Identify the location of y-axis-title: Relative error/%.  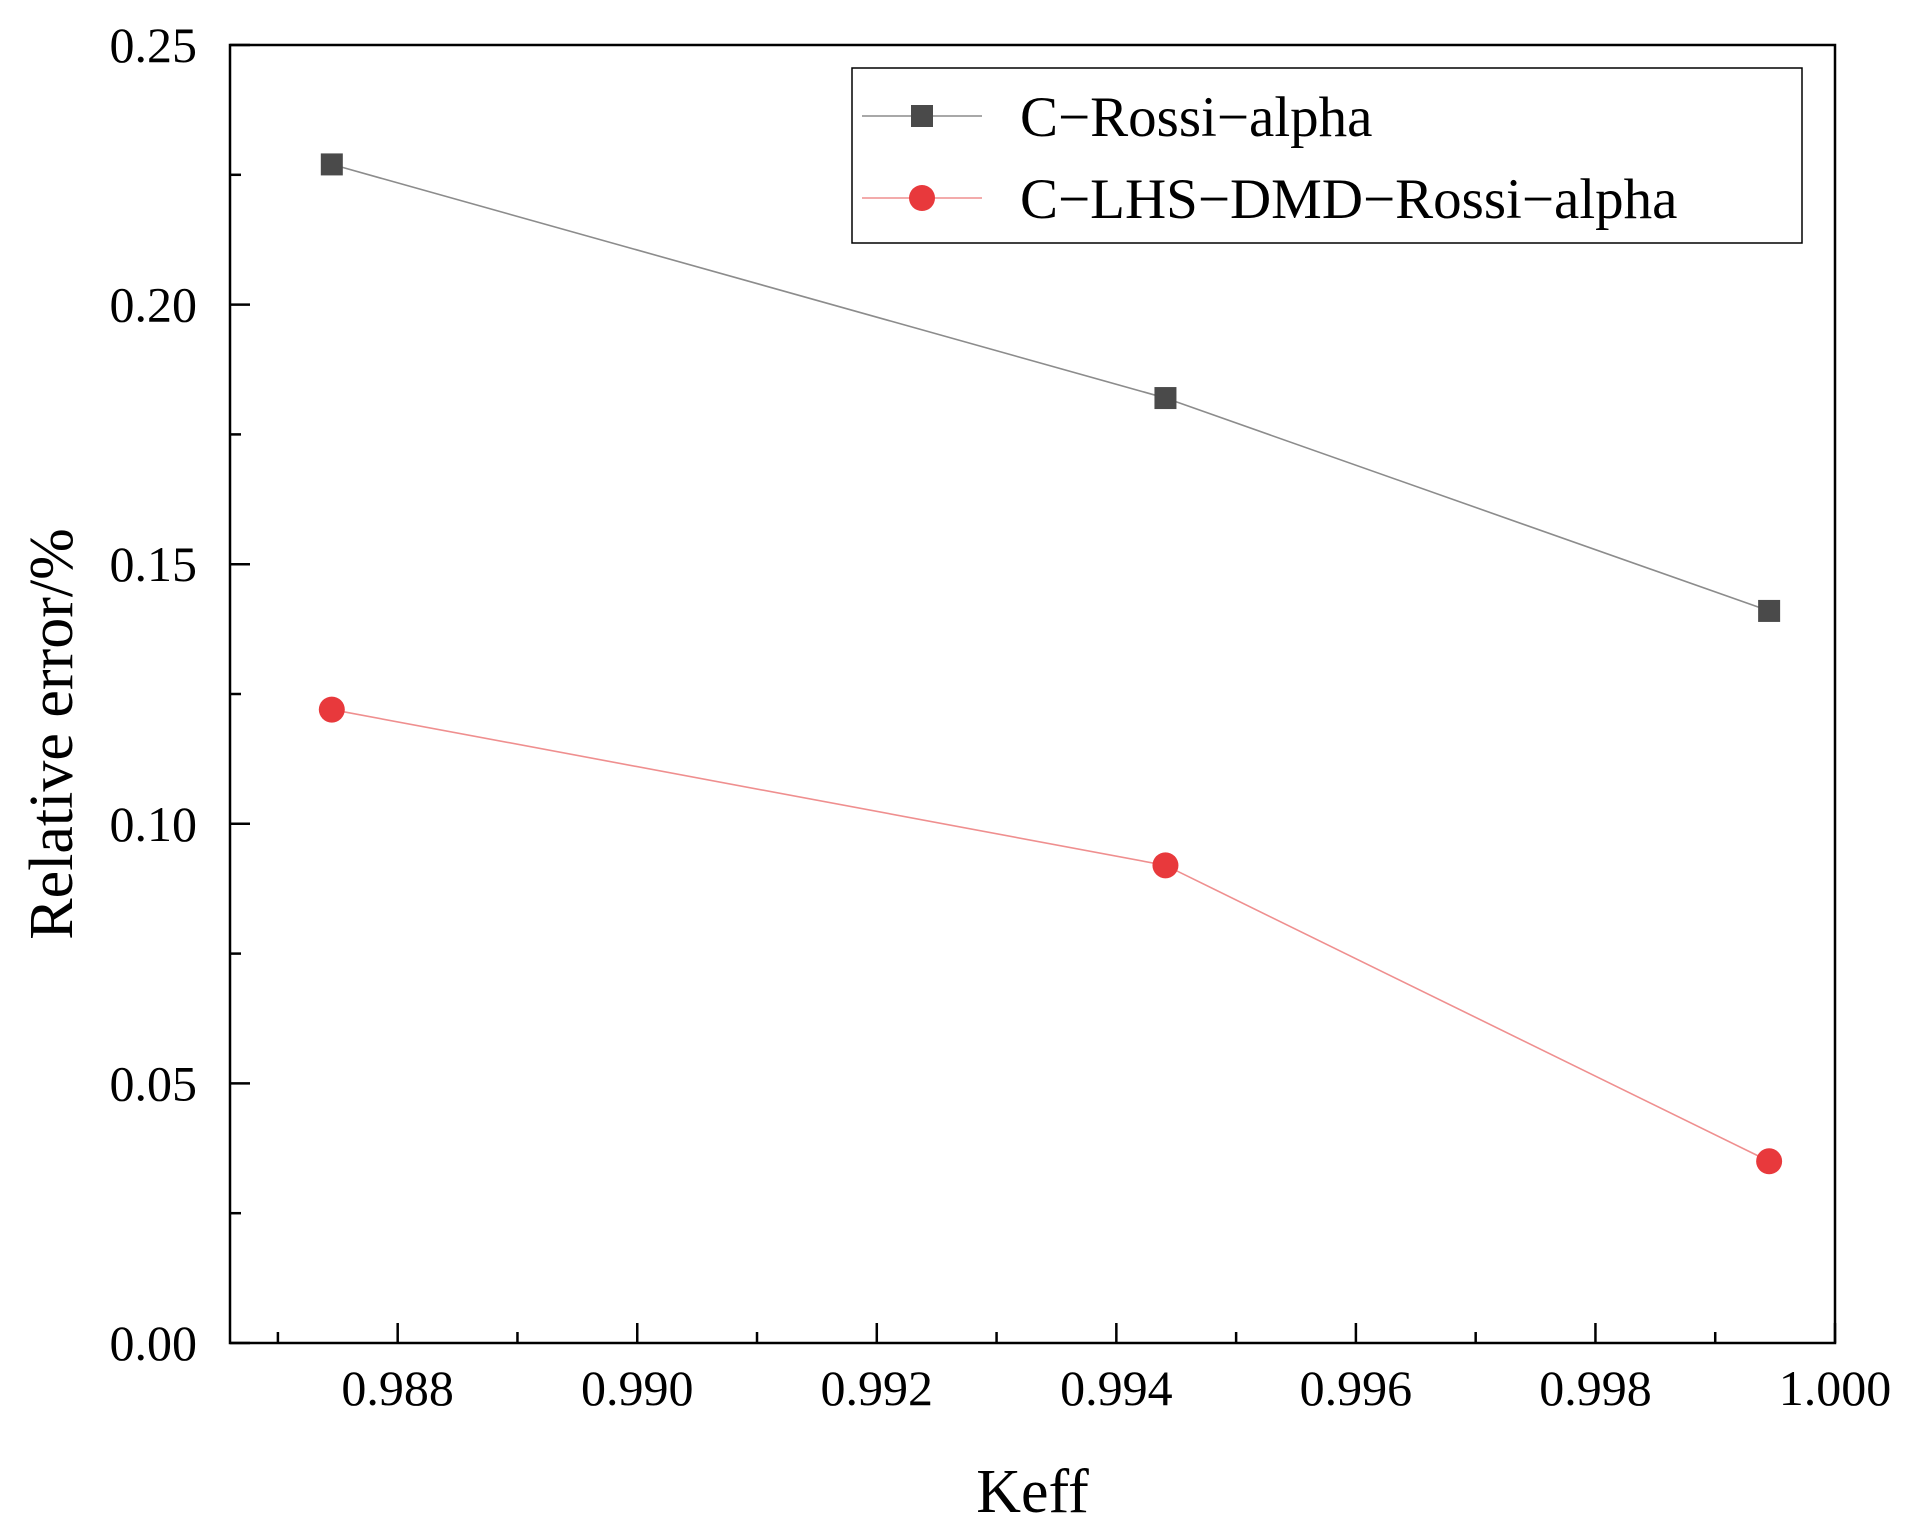
(52, 733).